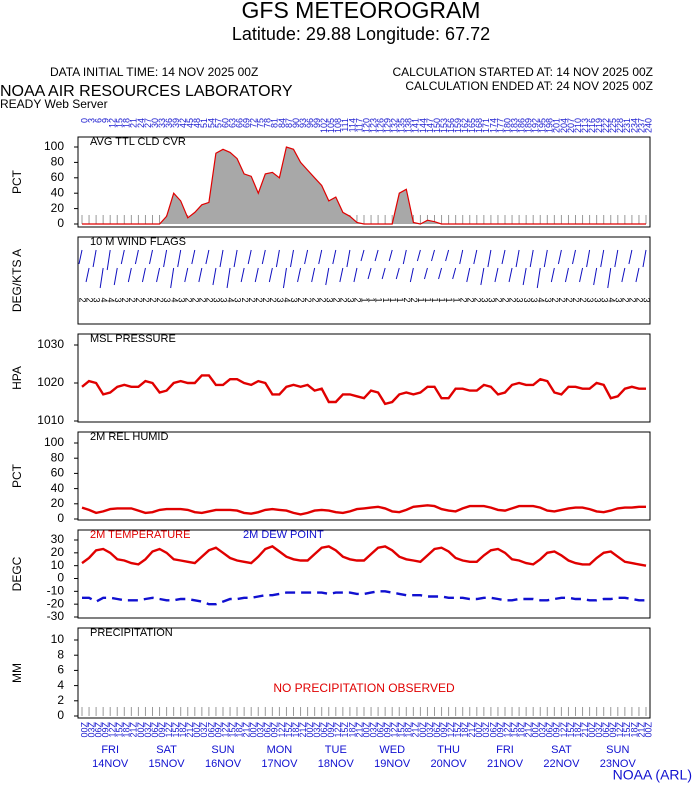  What do you see at coordinates (176, 123) in the screenshot?
I see `forecast-hour-label: 39` at bounding box center [176, 123].